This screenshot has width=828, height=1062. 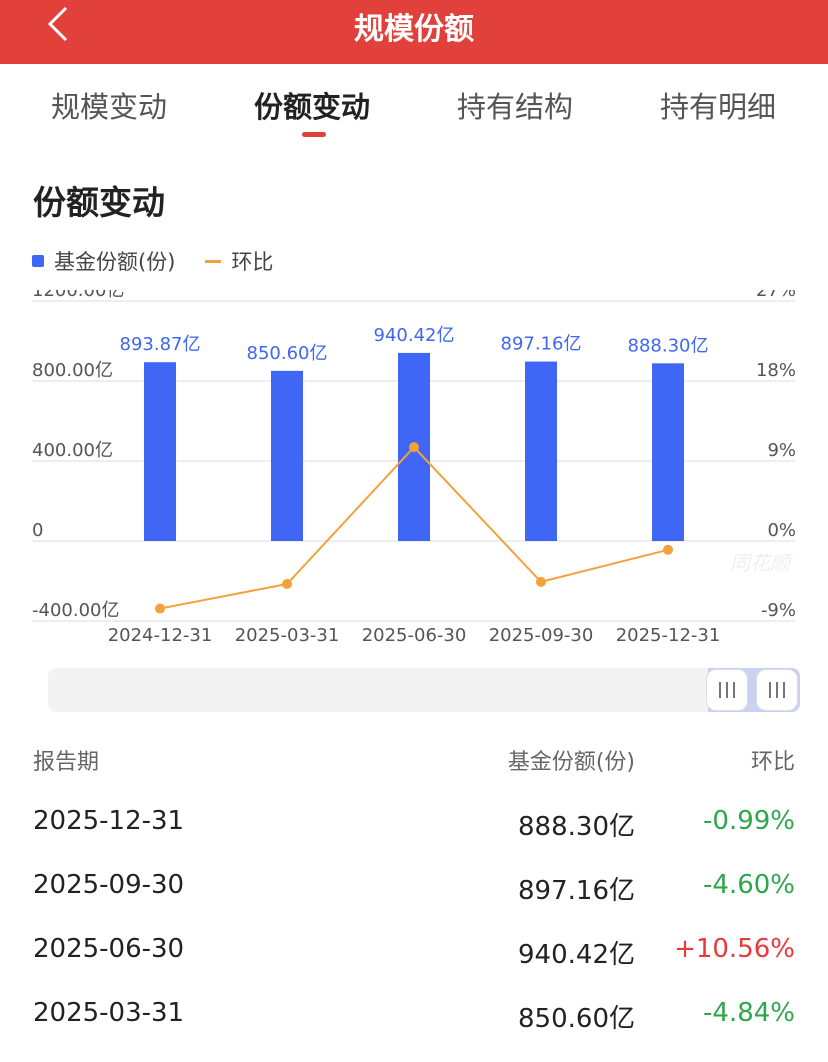 What do you see at coordinates (668, 635) in the screenshot?
I see `x-axis-tick: 2025-12-31` at bounding box center [668, 635].